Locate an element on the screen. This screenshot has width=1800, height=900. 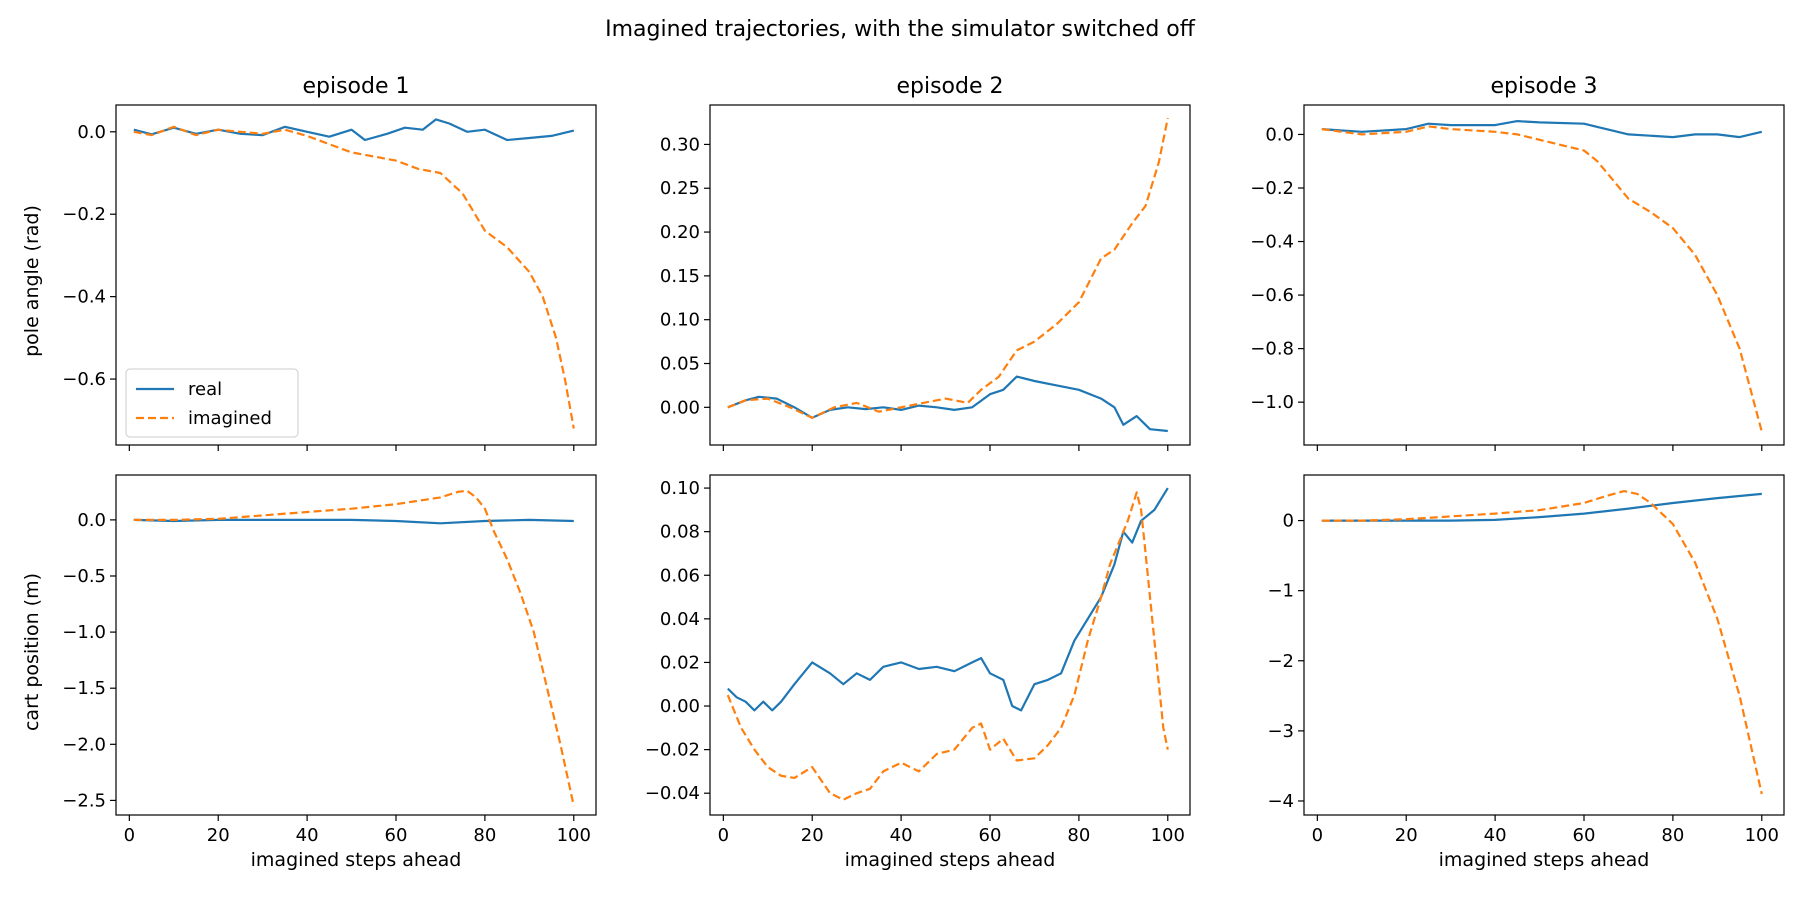
panel-2: episode 2 0.00 0.05 0.10 0.15 0.20 0.25 0.30 is located at coordinates (925, 262).